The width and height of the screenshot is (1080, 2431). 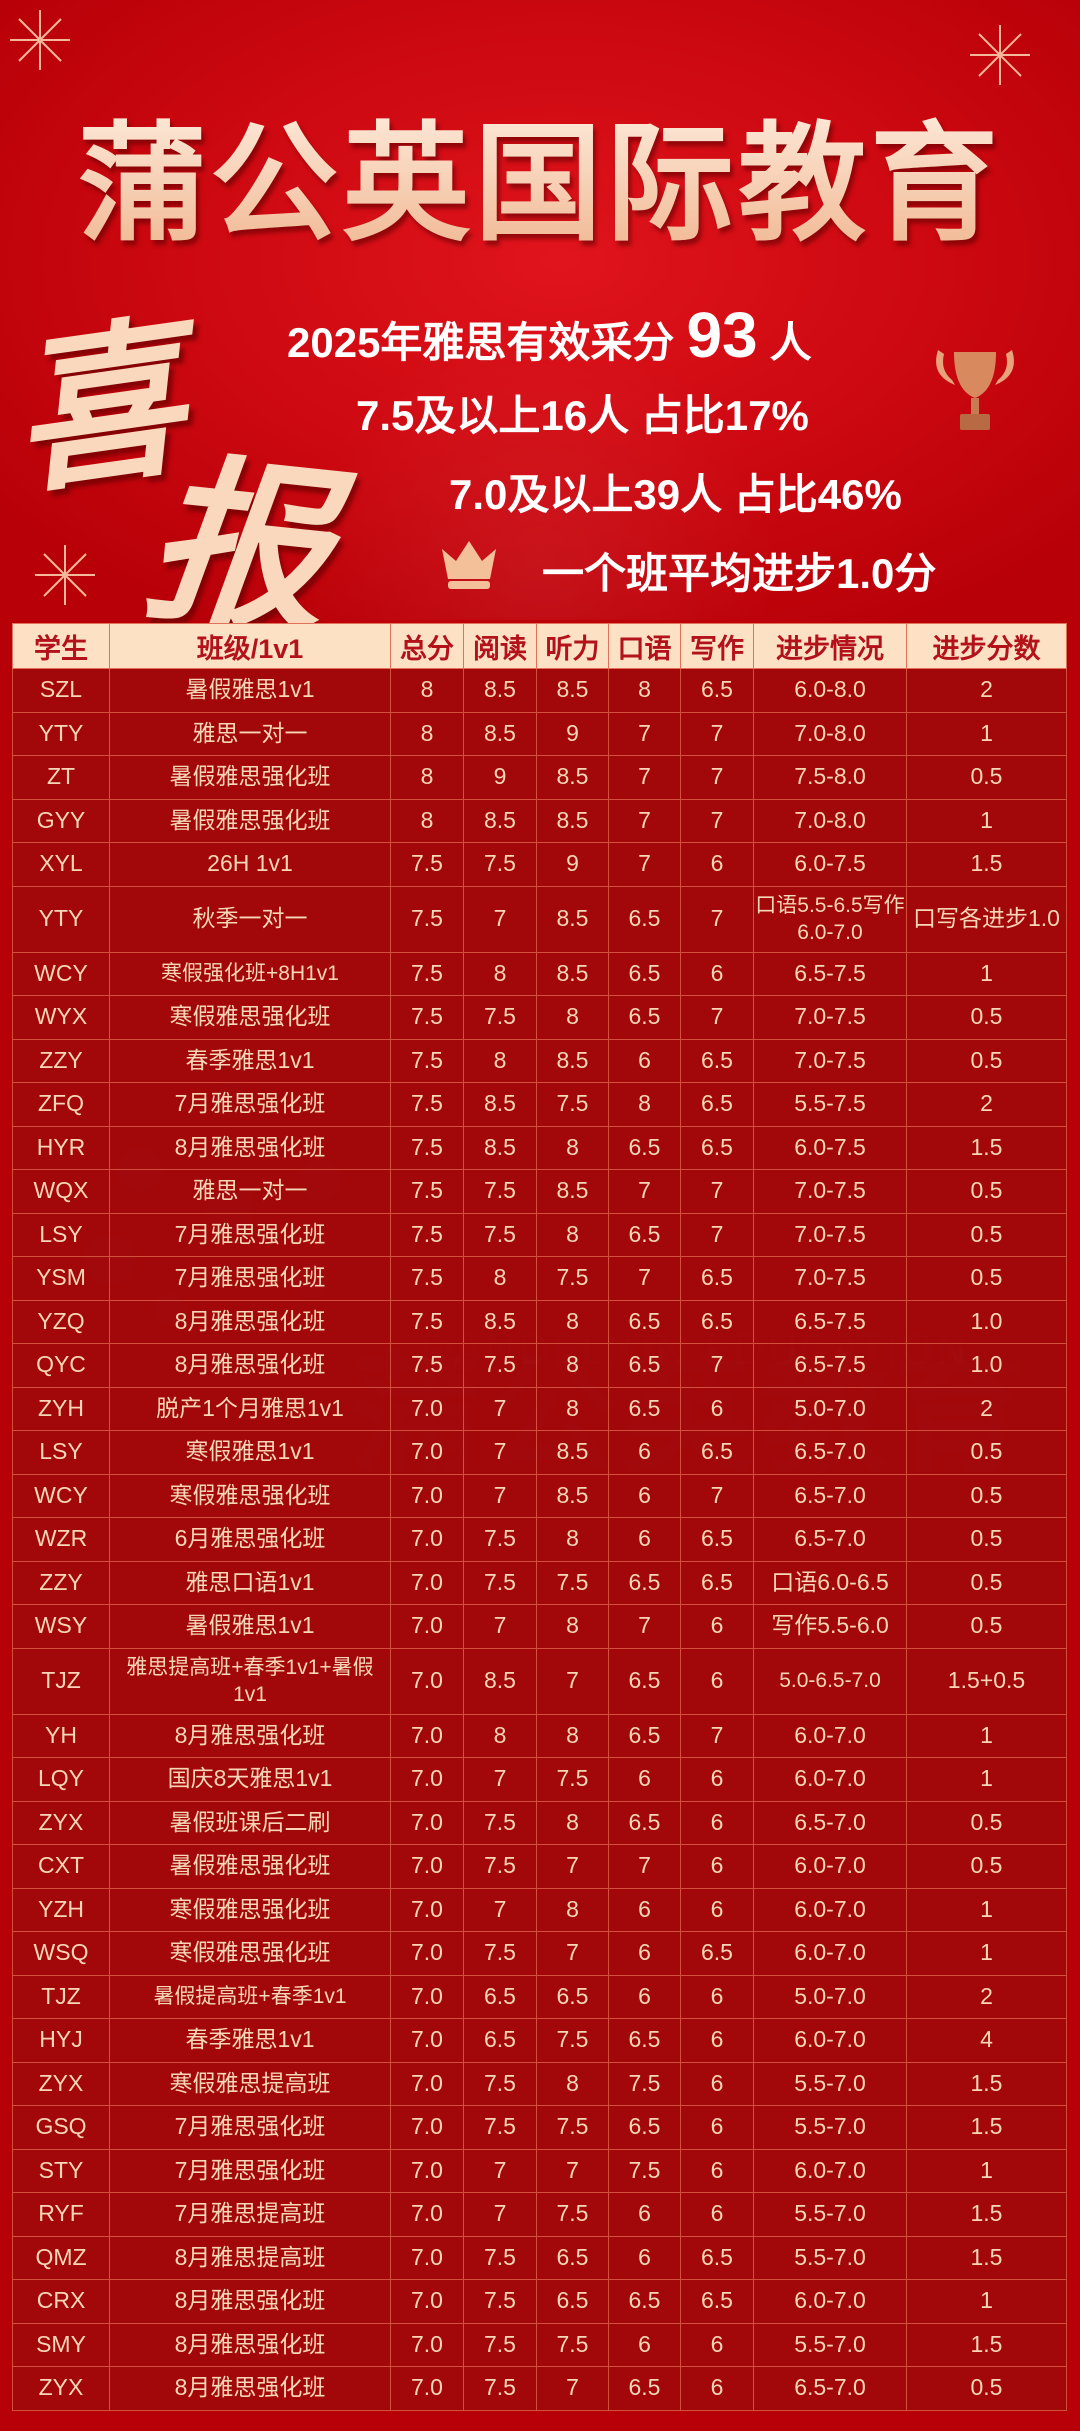 What do you see at coordinates (250, 1866) in the screenshot?
I see `cell-class: 暑假雅思强化班` at bounding box center [250, 1866].